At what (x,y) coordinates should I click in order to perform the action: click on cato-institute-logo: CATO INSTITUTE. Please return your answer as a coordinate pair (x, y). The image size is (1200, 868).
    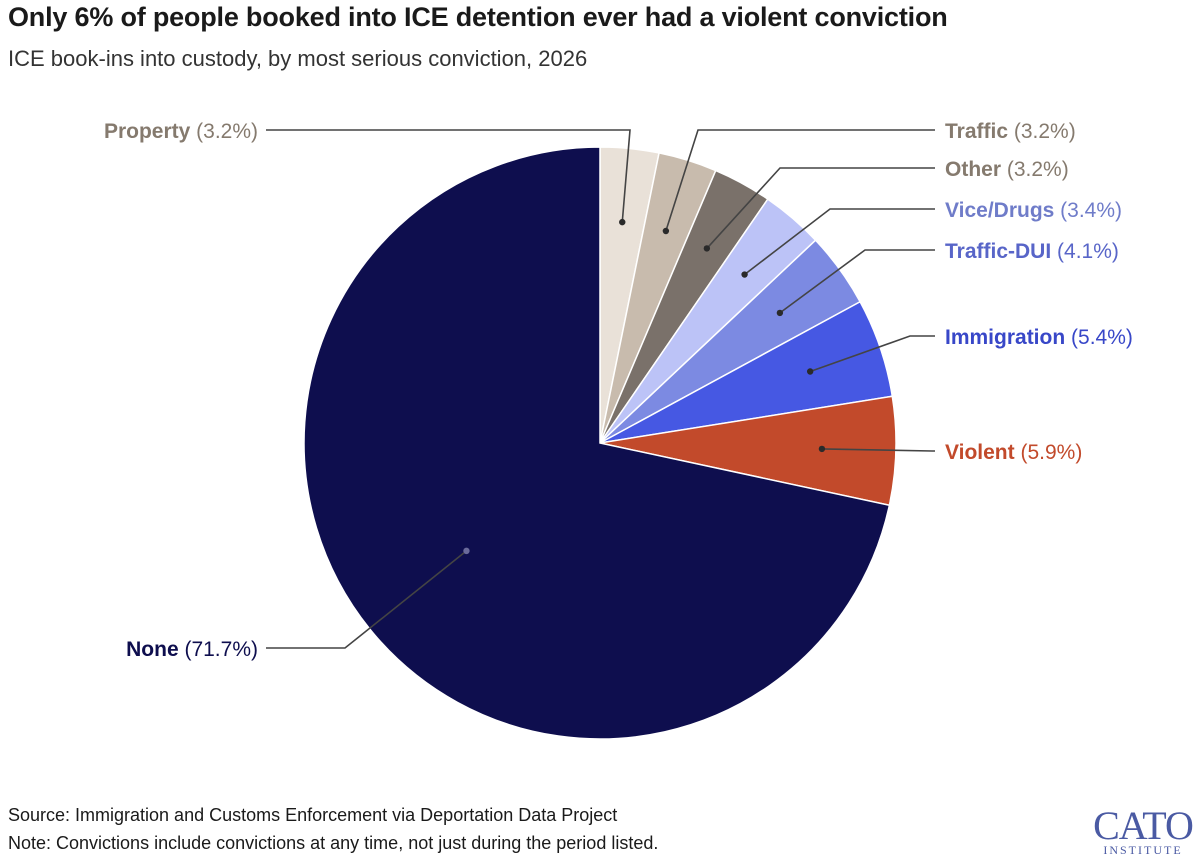
    Looking at the image, I should click on (1143, 834).